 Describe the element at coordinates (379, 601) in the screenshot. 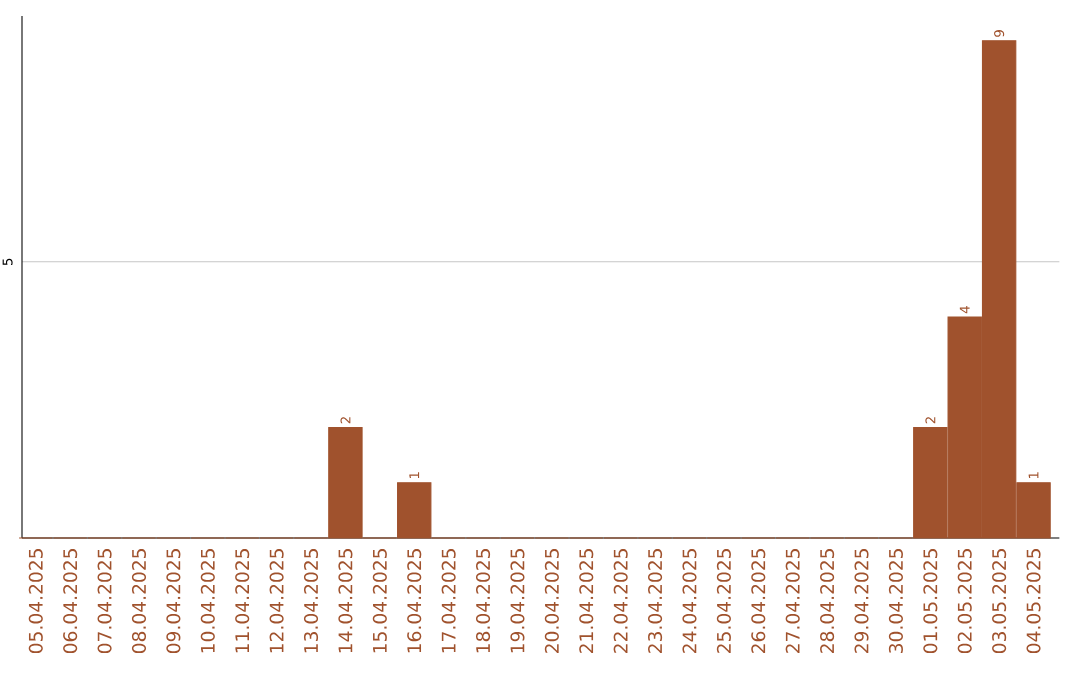

I see `x-tick-label: 15.04.2025` at that location.